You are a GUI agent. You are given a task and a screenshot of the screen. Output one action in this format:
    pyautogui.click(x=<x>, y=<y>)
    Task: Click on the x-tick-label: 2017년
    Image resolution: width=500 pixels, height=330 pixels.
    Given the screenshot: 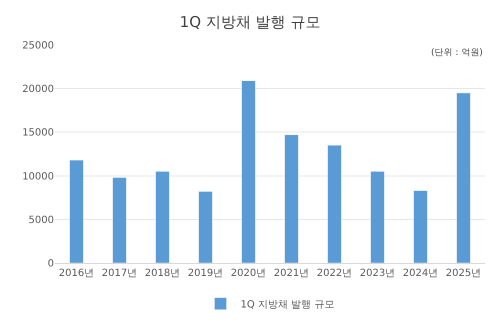 What is the action you would take?
    pyautogui.click(x=120, y=273)
    